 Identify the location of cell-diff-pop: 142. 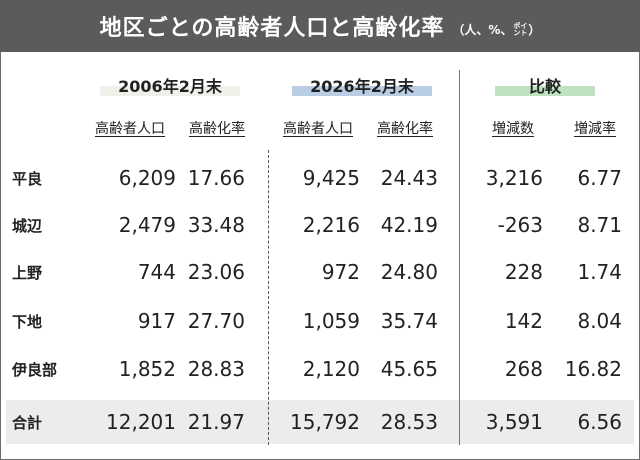
(523, 321).